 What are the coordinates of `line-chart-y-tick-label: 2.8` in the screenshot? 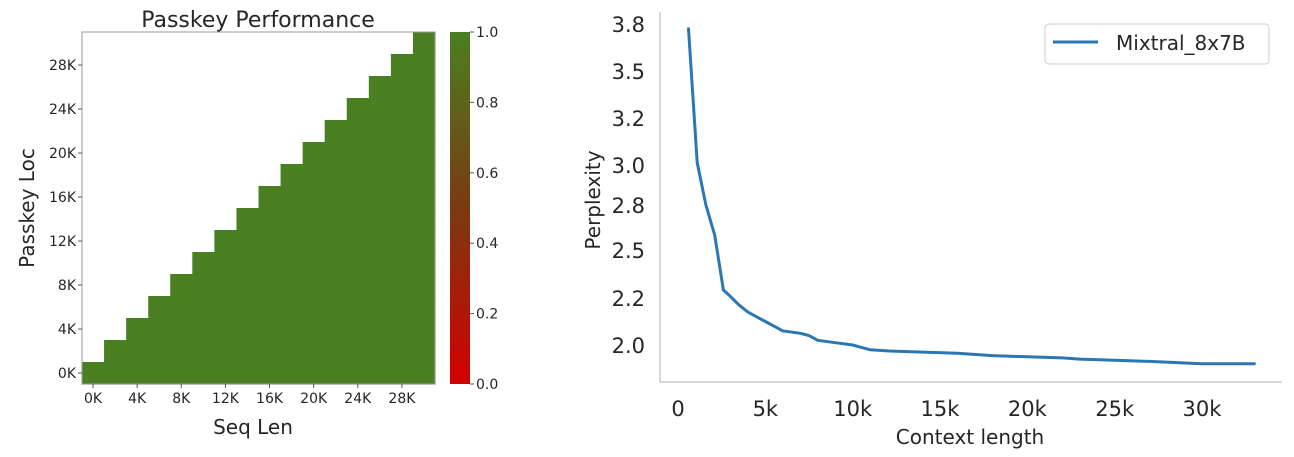 It's located at (628, 206).